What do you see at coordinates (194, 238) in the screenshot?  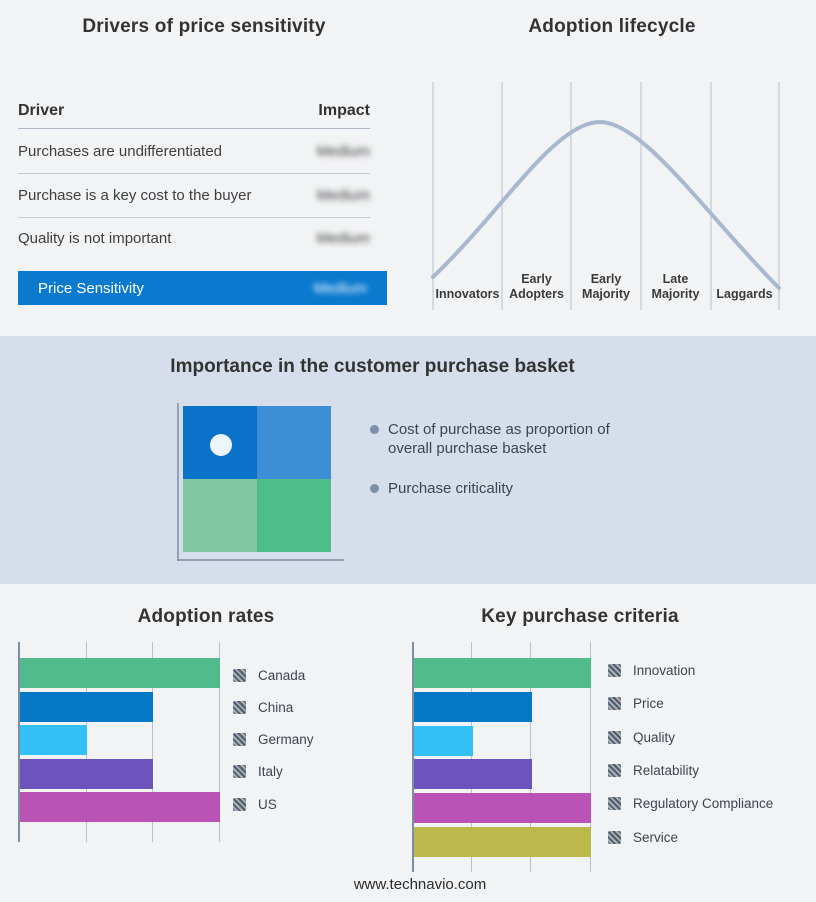 I see `table-row: Quality is not important Medium` at bounding box center [194, 238].